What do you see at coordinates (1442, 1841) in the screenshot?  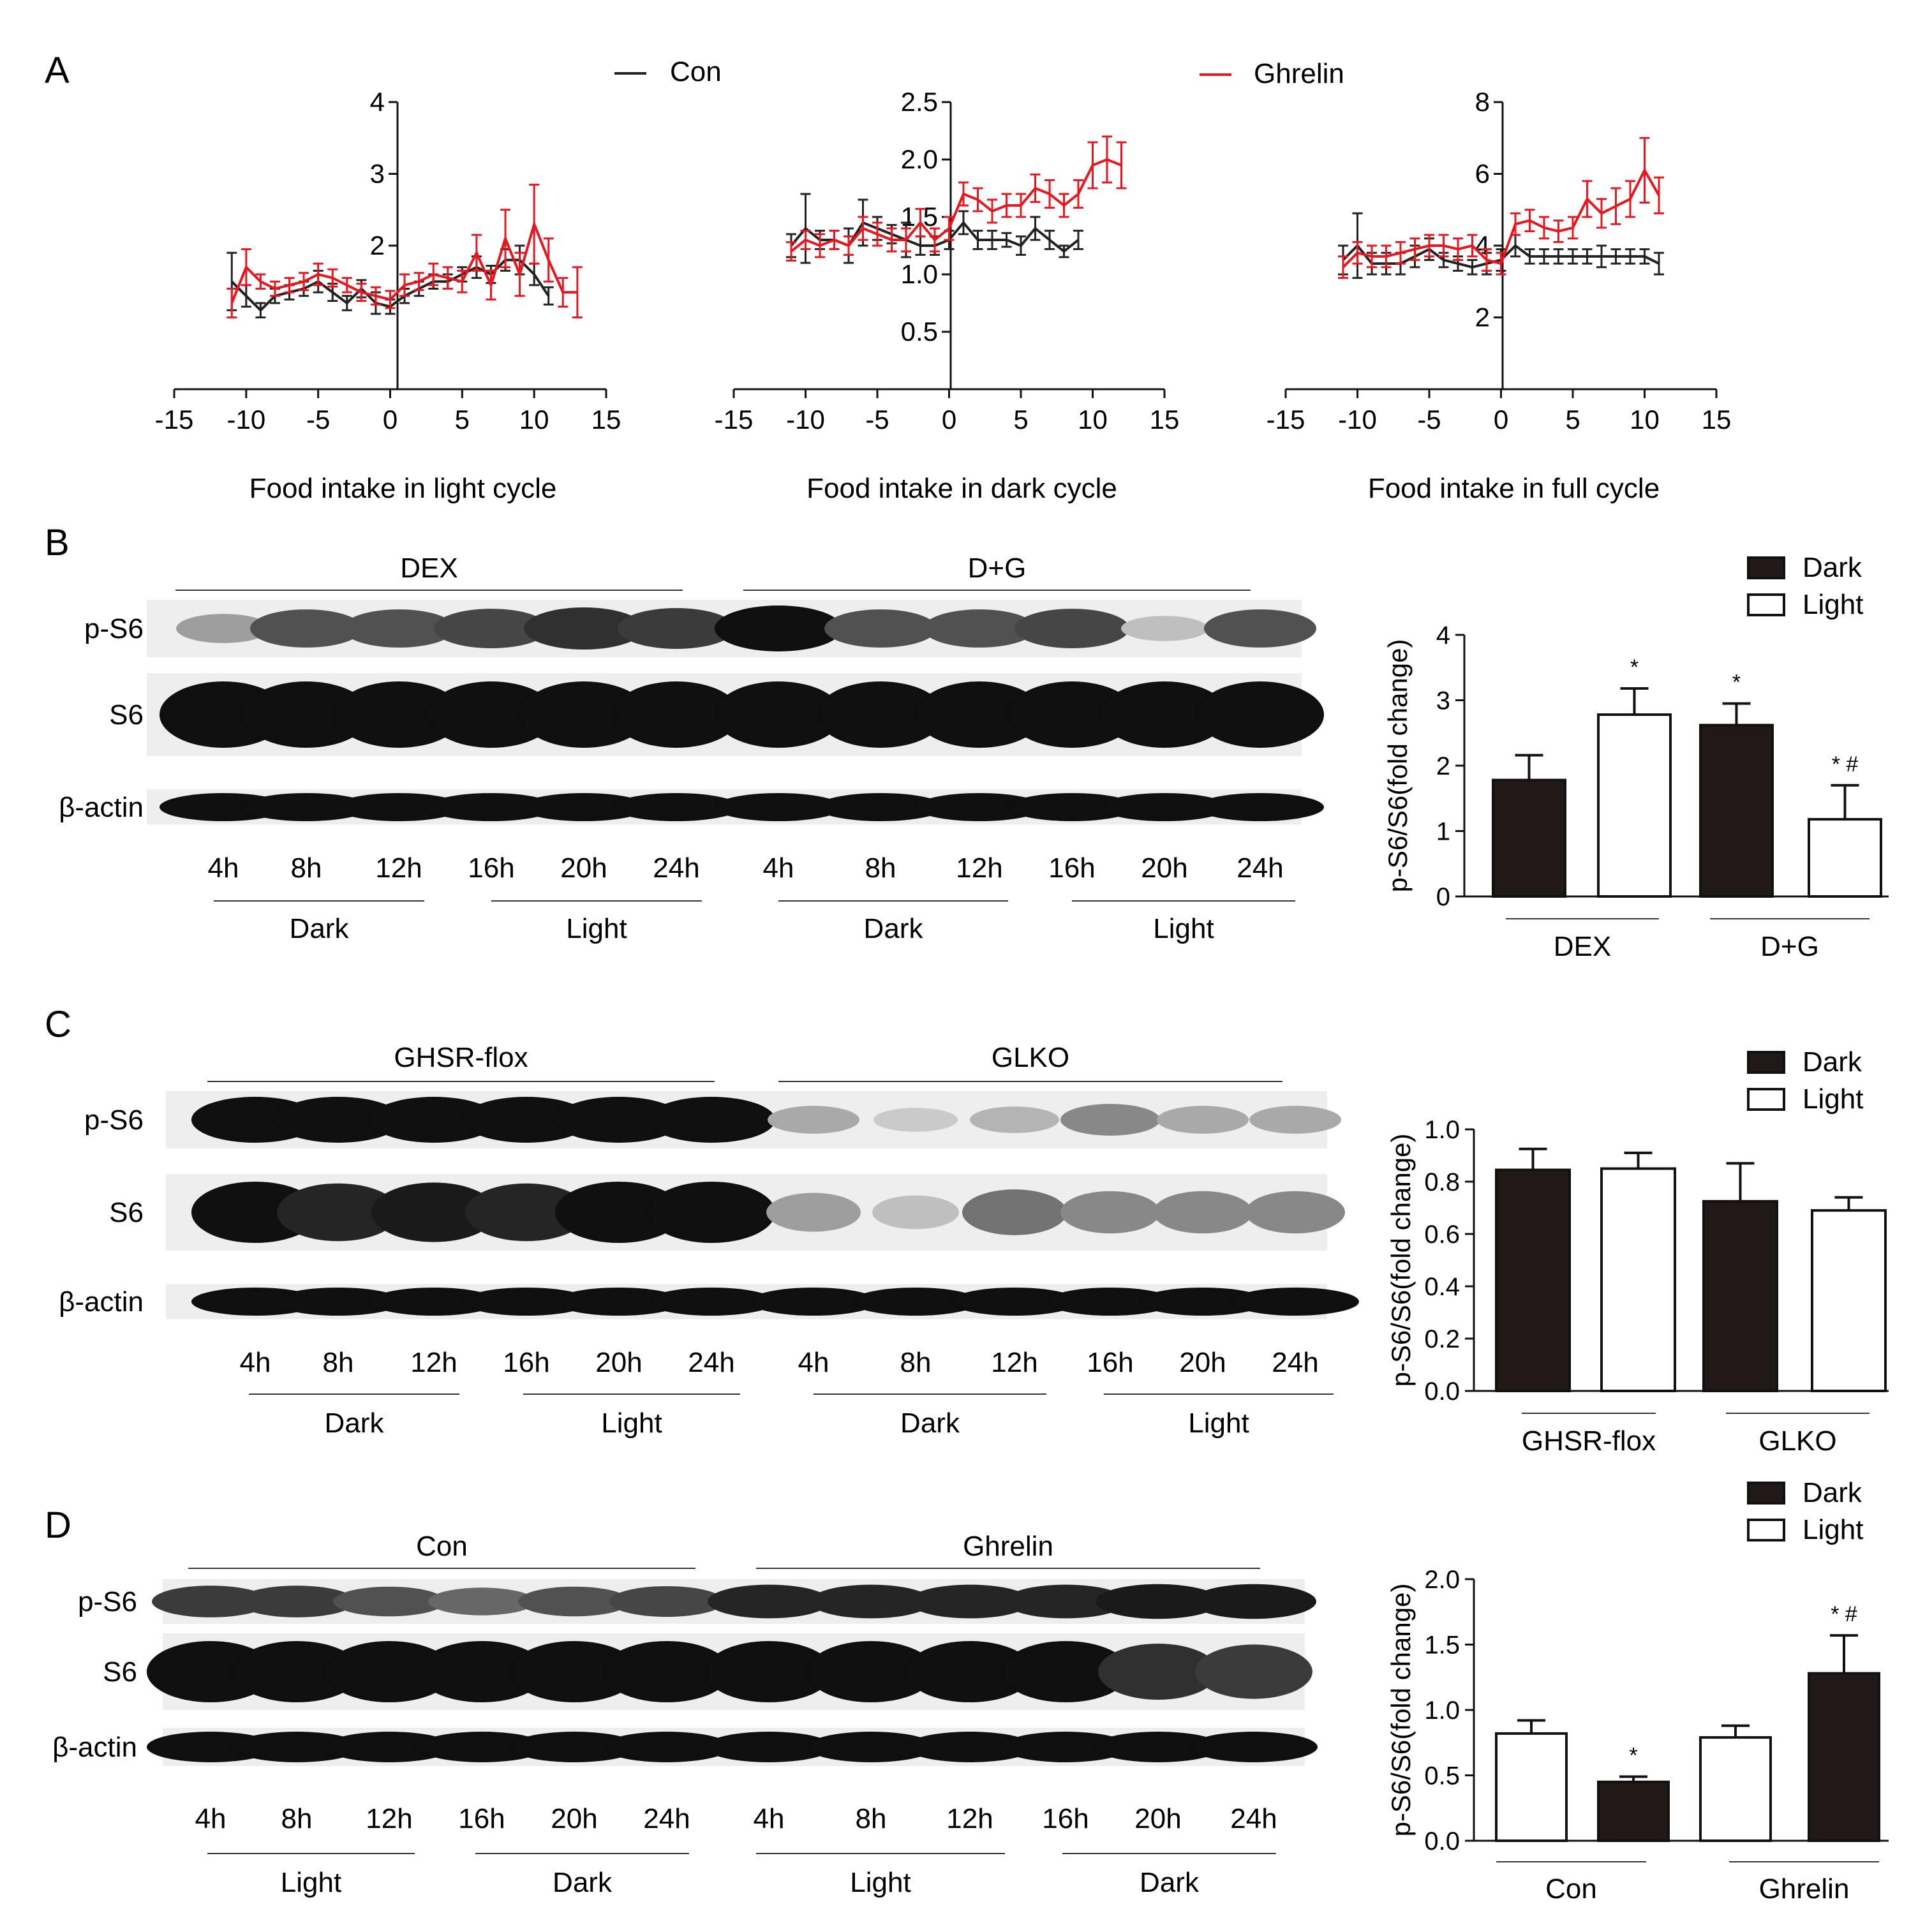 I see `y-tick-label: 0.0` at bounding box center [1442, 1841].